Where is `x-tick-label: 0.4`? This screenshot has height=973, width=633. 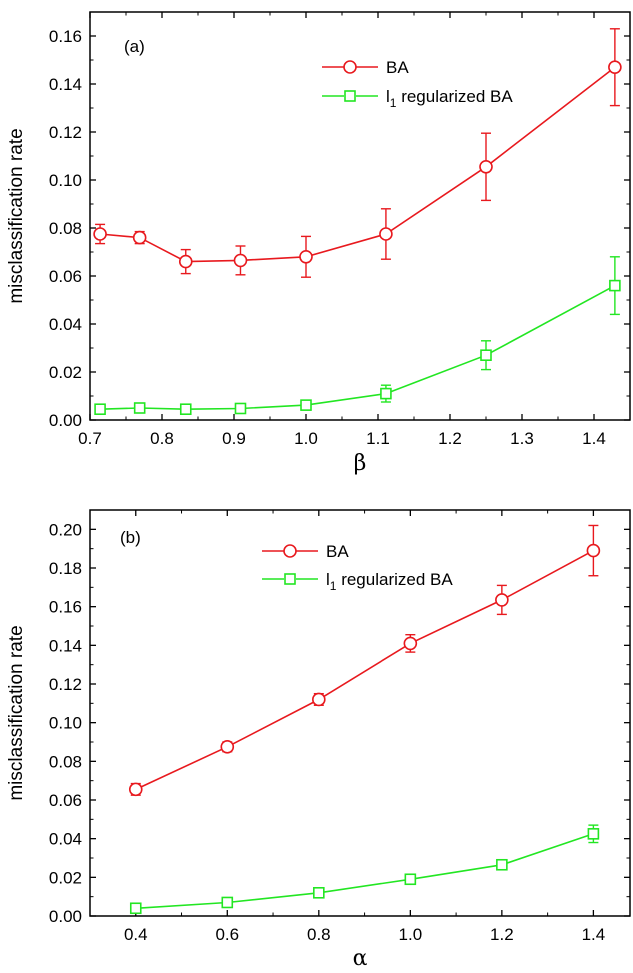 x-tick-label: 0.4 is located at coordinates (136, 934).